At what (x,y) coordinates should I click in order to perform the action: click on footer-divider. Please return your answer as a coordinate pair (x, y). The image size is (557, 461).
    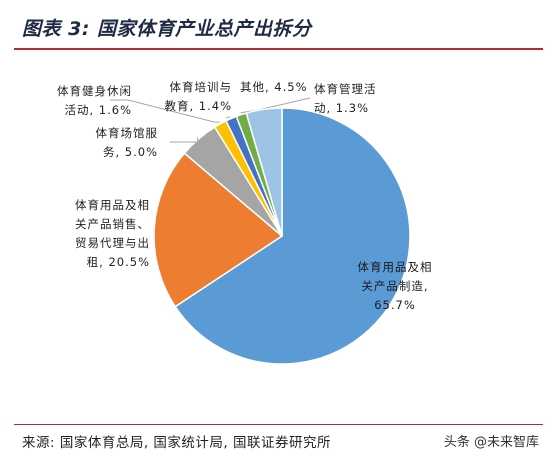
    Looking at the image, I should click on (278, 424).